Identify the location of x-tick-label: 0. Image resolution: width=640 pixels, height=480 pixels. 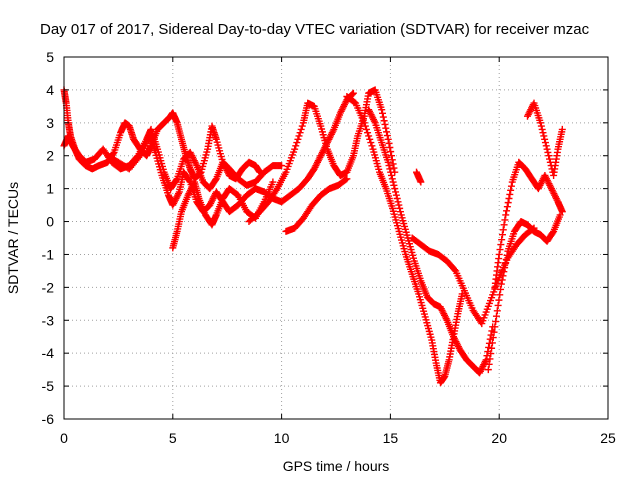
(64, 438).